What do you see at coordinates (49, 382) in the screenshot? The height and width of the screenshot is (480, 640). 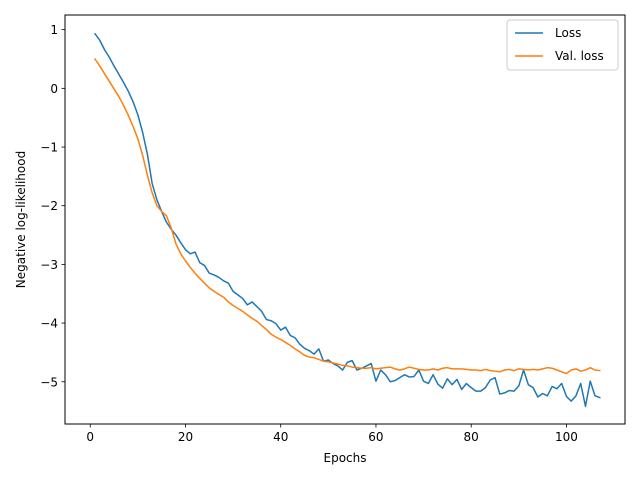 I see `y-tick-label: −5` at bounding box center [49, 382].